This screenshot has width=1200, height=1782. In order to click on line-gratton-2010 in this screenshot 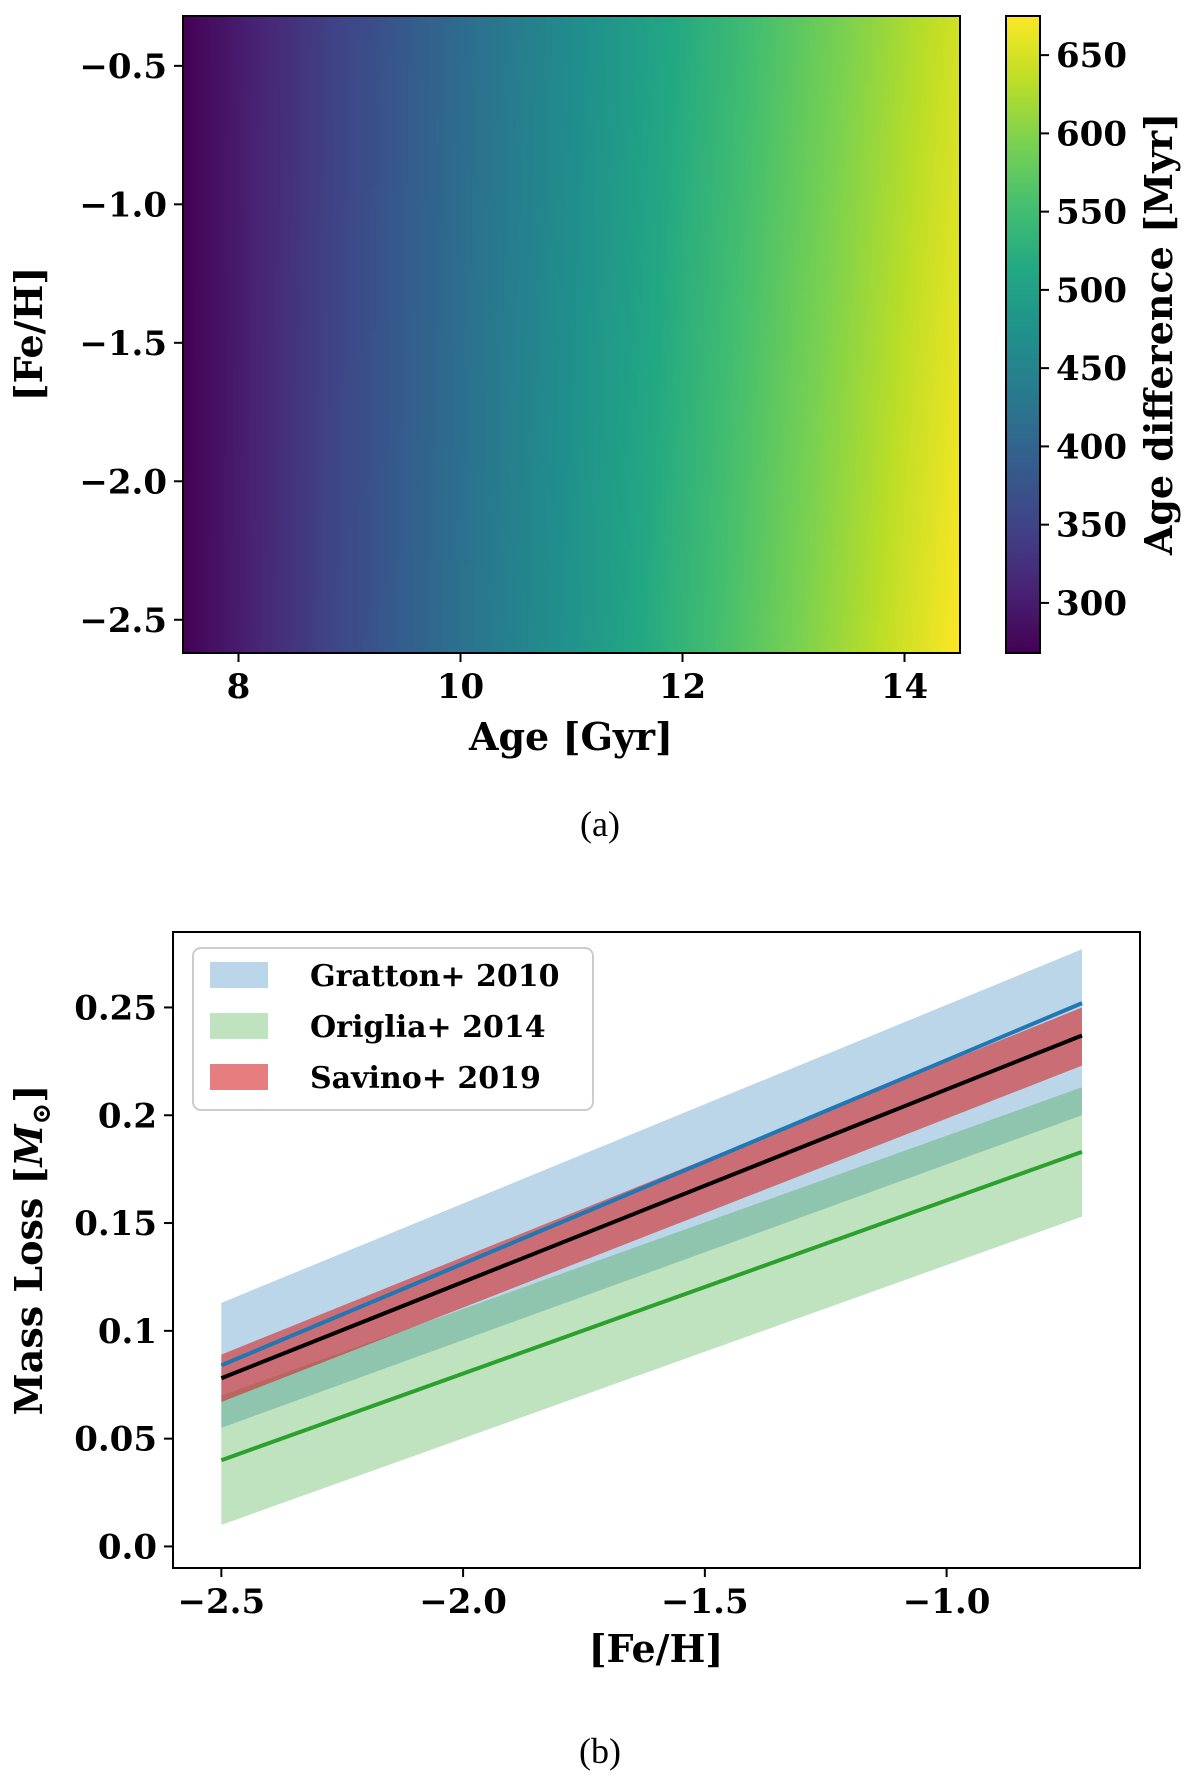, I will do `click(651, 1184)`.